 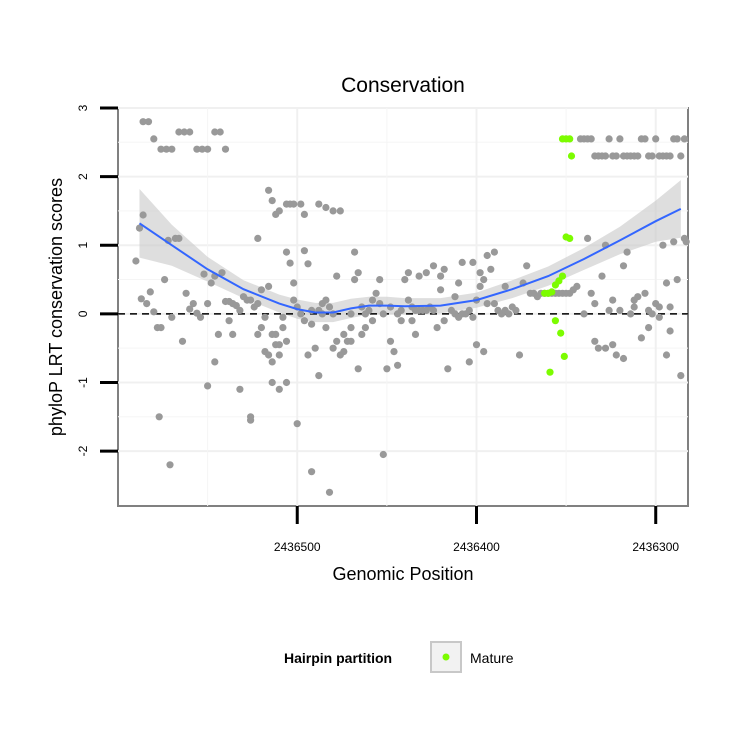 What do you see at coordinates (83, 313) in the screenshot?
I see `y-tick-label: 0` at bounding box center [83, 313].